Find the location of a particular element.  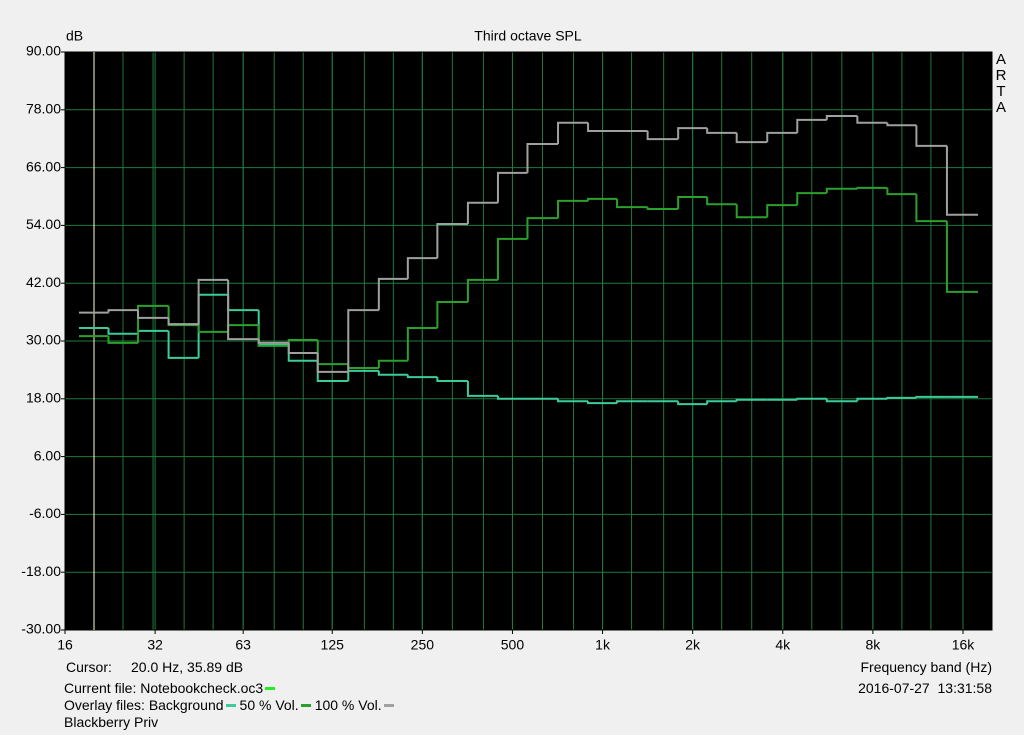

x-axis-label: Frequency band (Hz) is located at coordinates (926, 667).